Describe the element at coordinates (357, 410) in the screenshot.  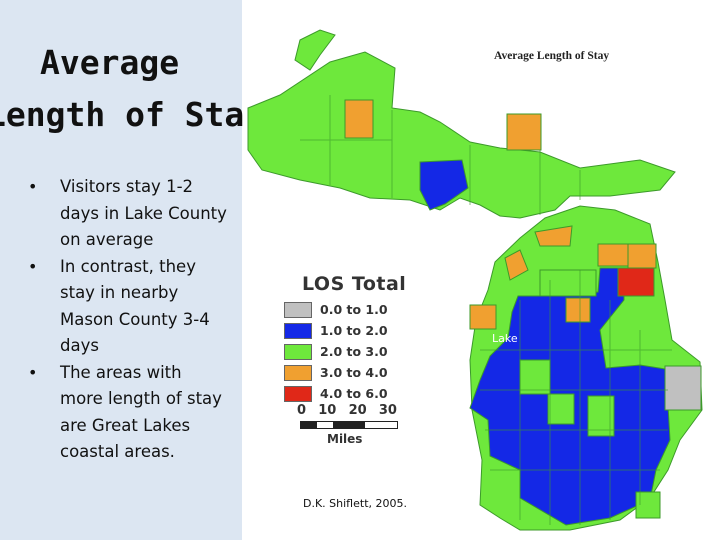
I see `scale-tick: 20` at that location.